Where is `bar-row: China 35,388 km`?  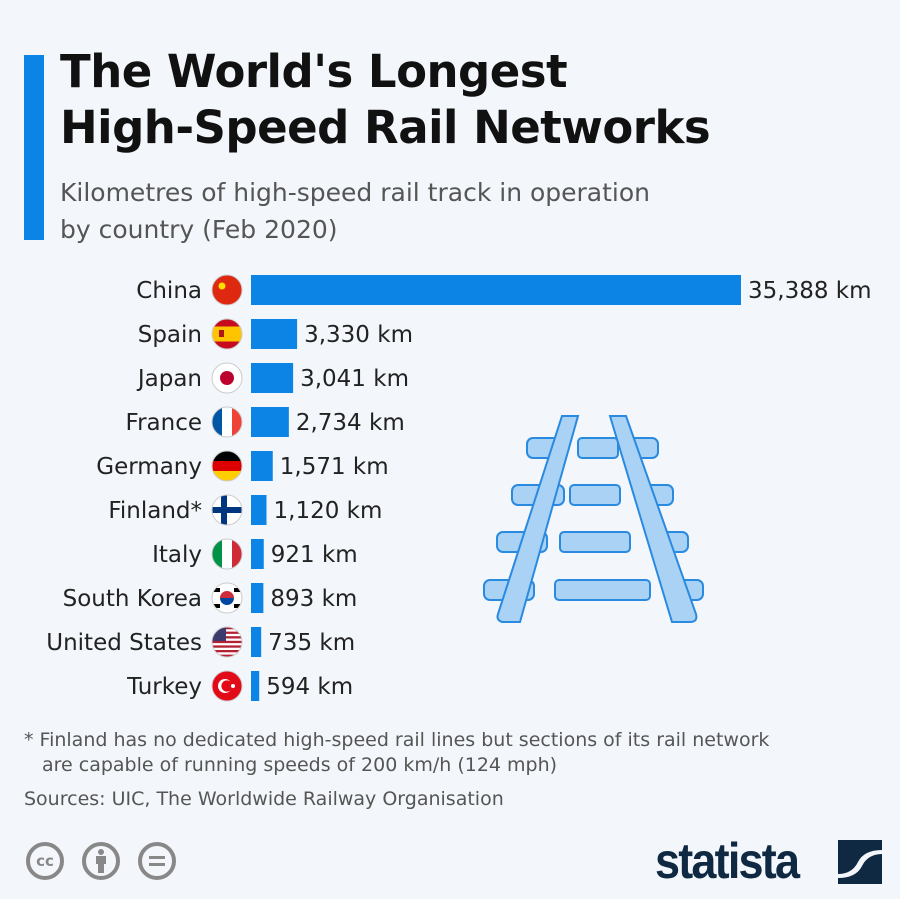
bar-row: China 35,388 km is located at coordinates (504, 290).